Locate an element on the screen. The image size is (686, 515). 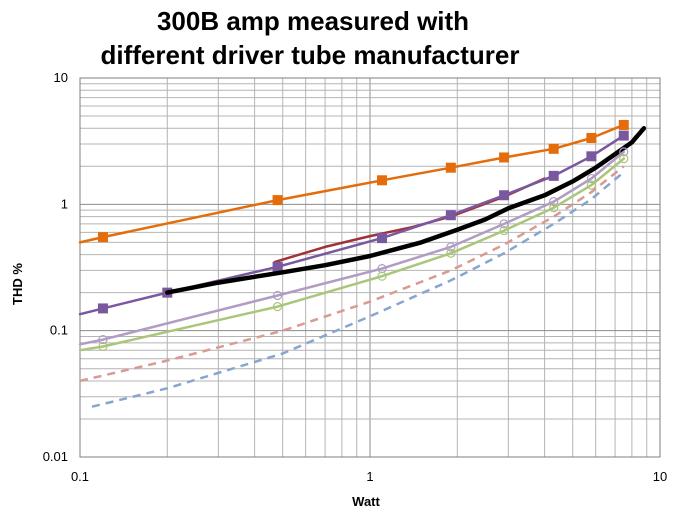
y-tick-label: 0.01 is located at coordinates (55, 456).